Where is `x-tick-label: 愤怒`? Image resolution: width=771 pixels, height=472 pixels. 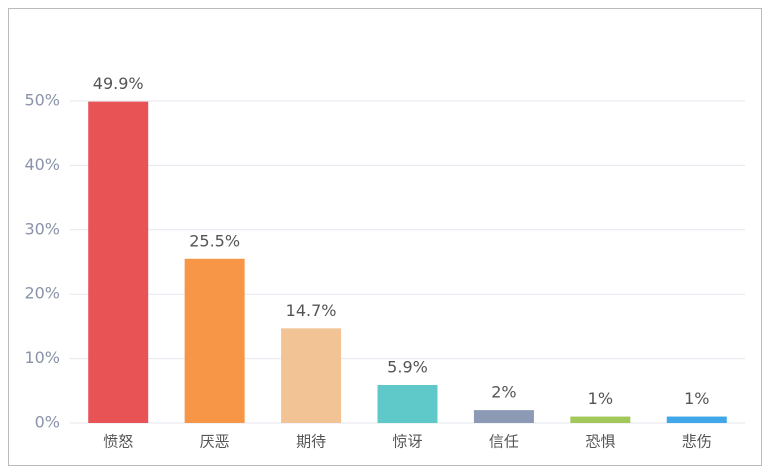
x-tick-label: 愤怒 is located at coordinates (118, 442).